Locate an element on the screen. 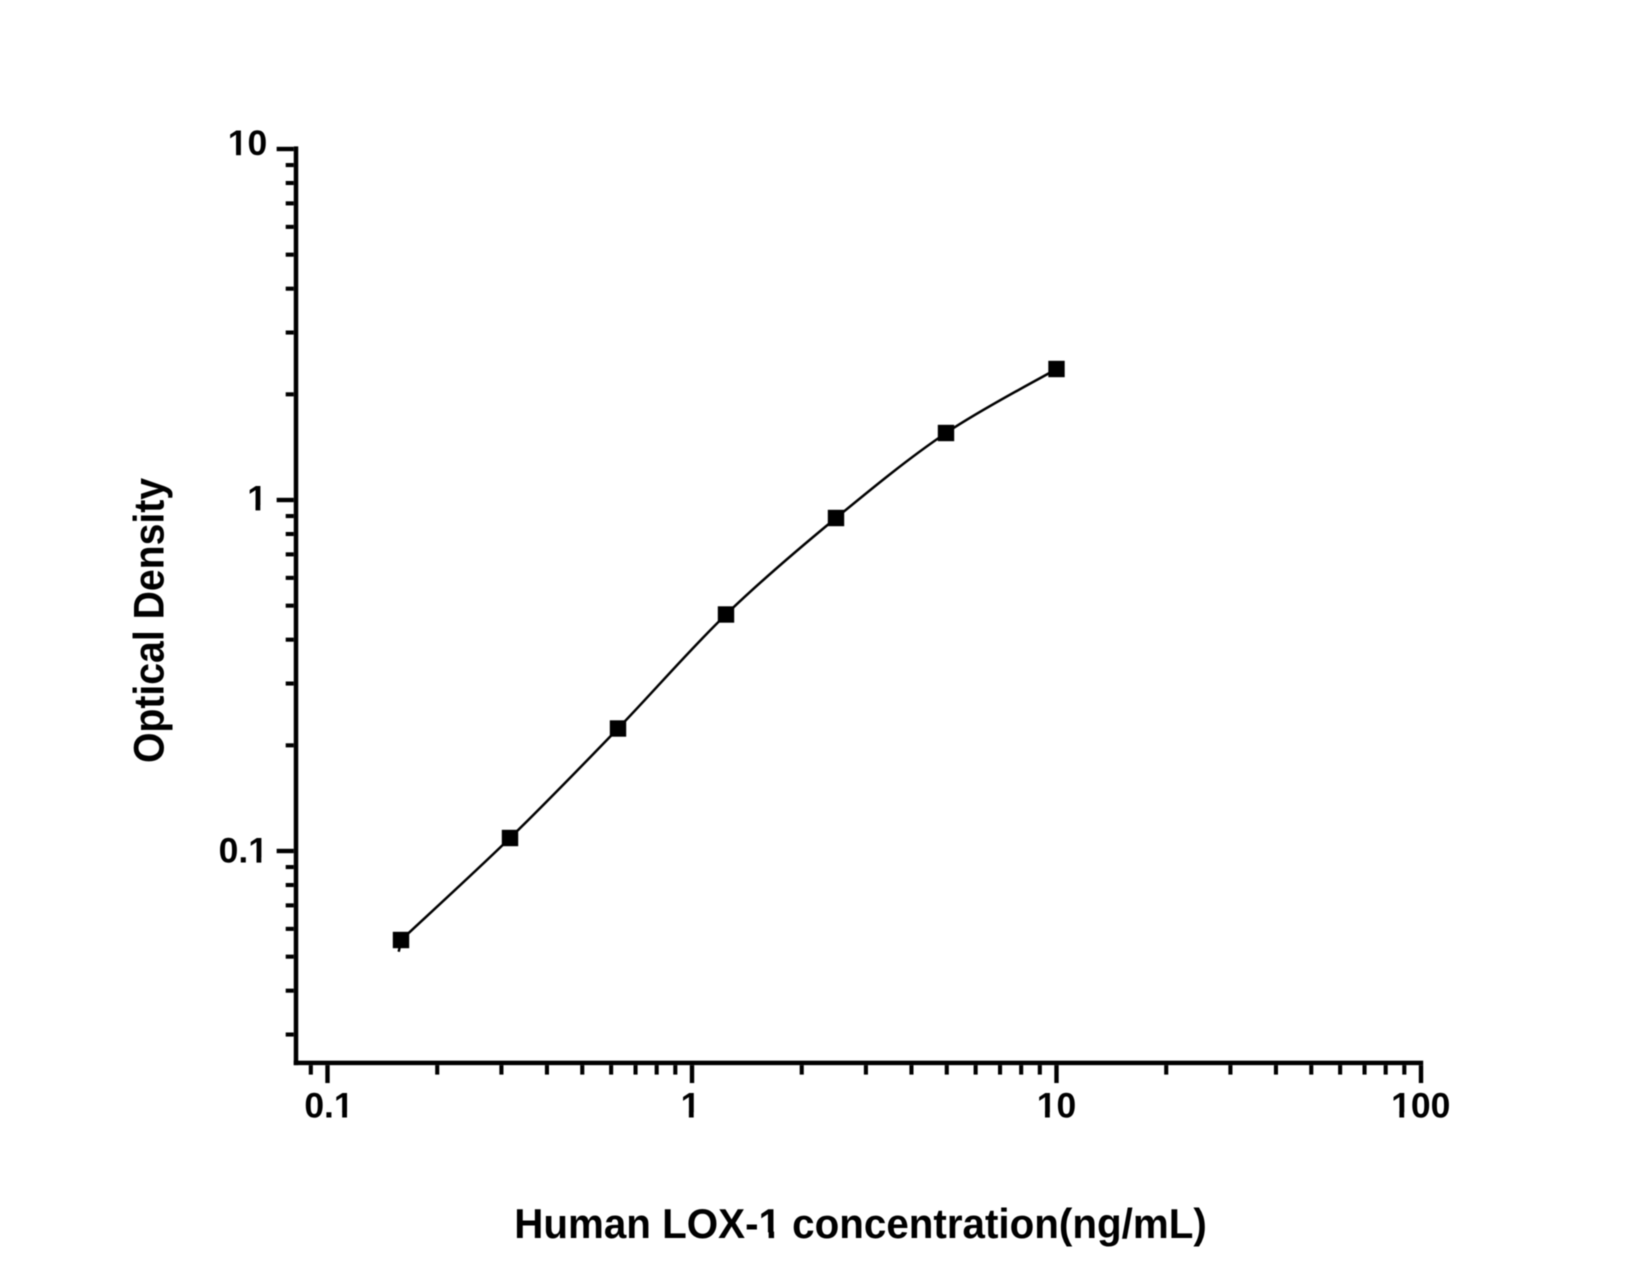  svg-text: Optical Density is located at coordinates (149, 620).